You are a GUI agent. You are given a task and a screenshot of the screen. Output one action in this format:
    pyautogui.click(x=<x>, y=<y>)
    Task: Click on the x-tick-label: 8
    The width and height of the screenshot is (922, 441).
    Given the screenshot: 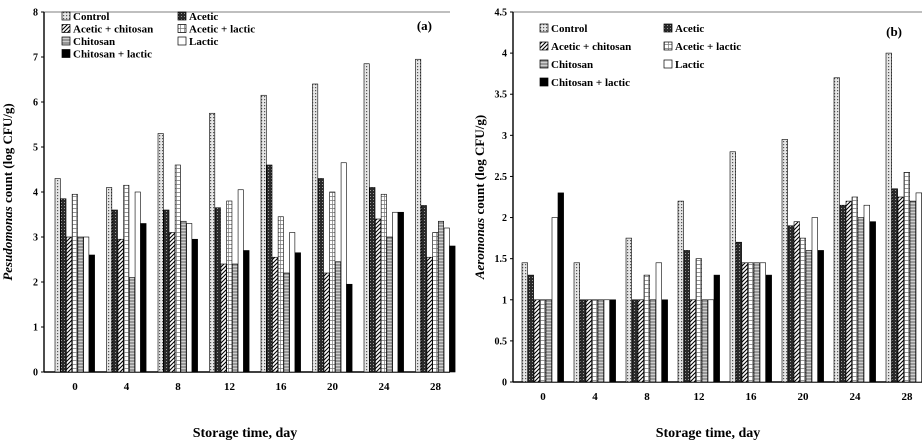 What is the action you would take?
    pyautogui.click(x=178, y=387)
    